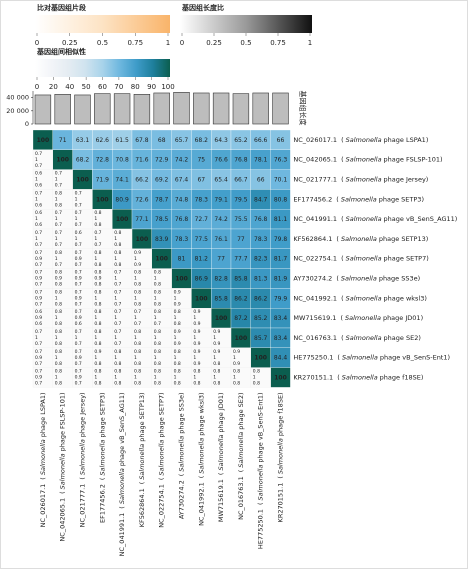  Describe the element at coordinates (261, 470) in the screenshot. I see `column-label: HE775250.1(Salmonellaphage vB_SenS-Ent1)` at that location.